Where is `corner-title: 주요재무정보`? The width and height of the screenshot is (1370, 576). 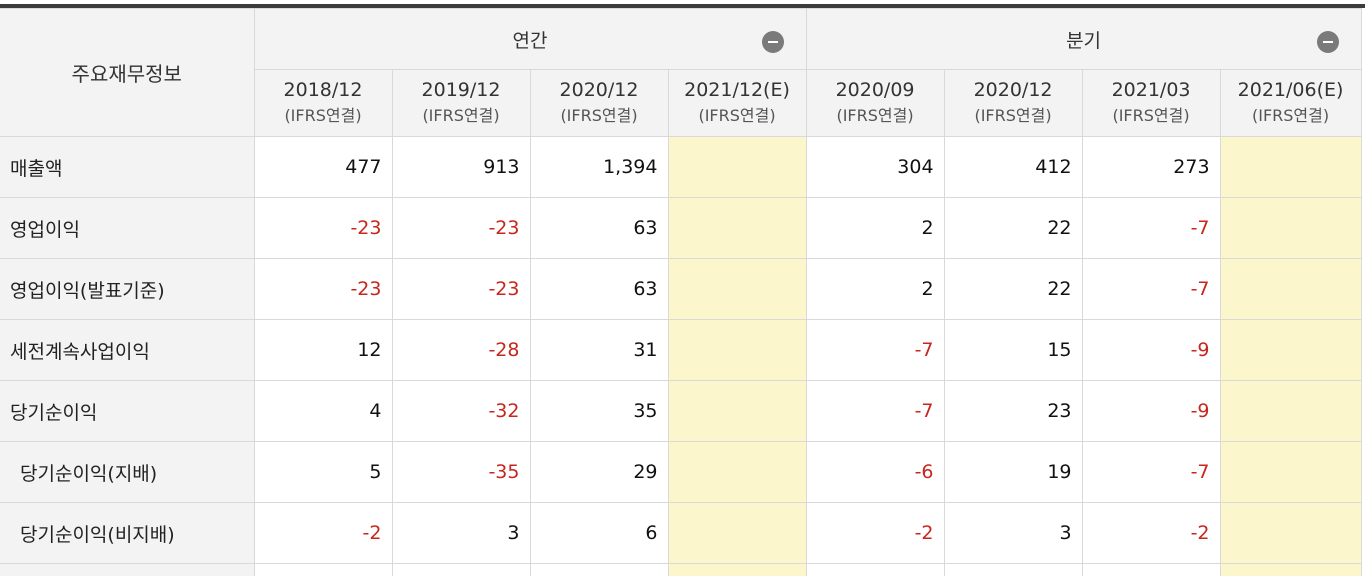
corner-title: 주요재무정보 is located at coordinates (127, 72).